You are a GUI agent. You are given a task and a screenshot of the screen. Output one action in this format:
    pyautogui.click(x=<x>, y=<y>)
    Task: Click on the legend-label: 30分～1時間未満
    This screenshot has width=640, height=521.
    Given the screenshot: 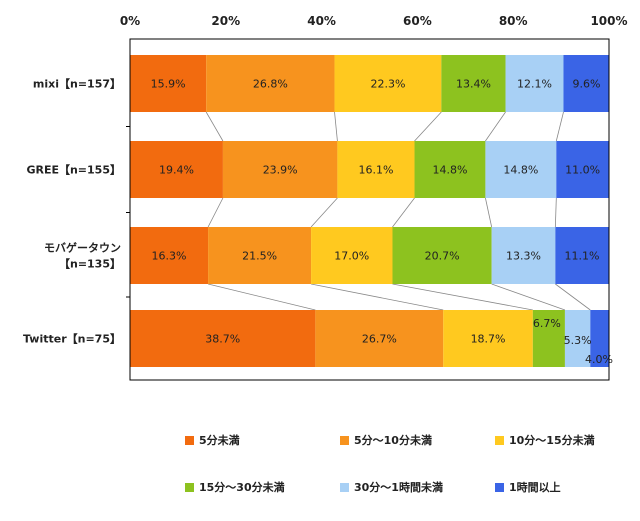 What is the action you would take?
    pyautogui.click(x=398, y=487)
    